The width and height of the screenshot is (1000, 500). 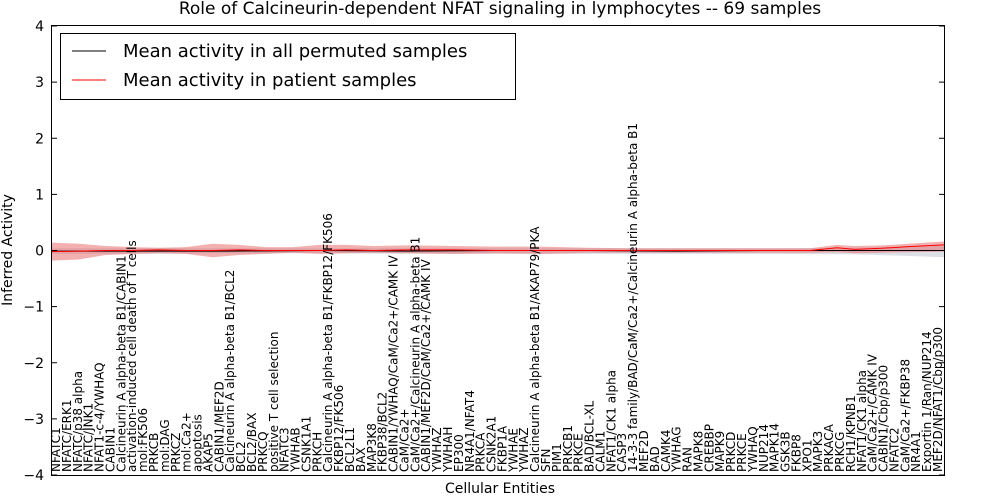 I want to click on y-tick-label: −1, so click(x=33, y=308).